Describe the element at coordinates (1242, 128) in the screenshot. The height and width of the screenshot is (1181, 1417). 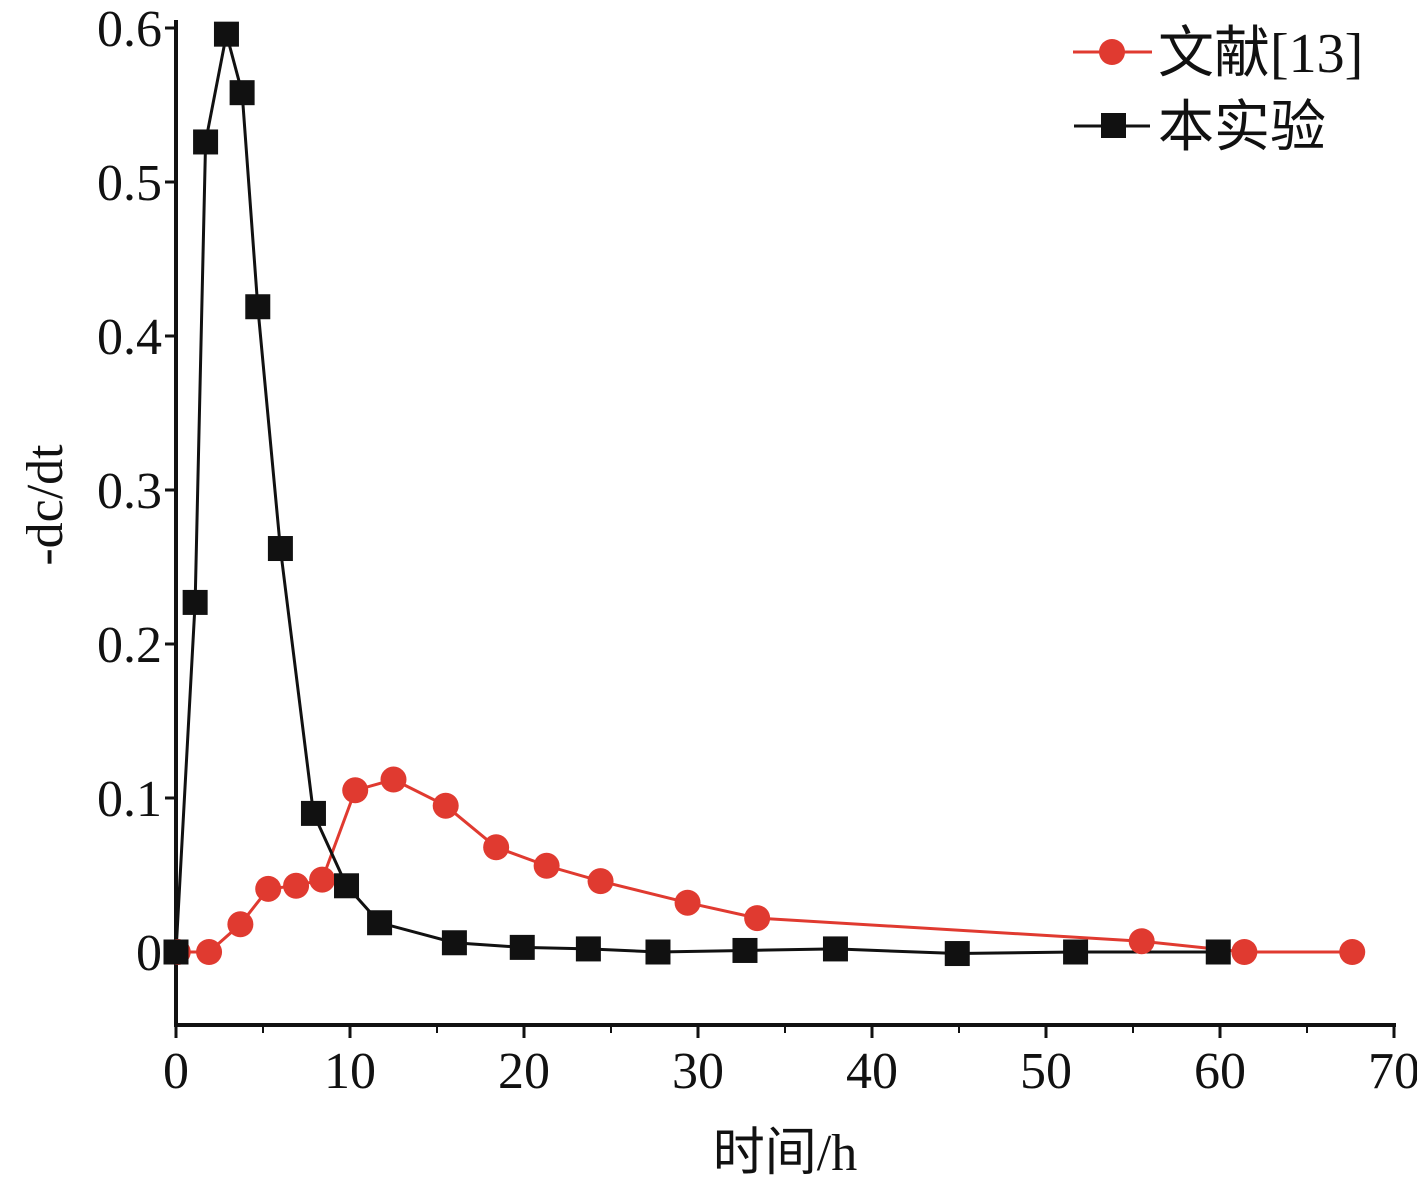
I see `legend-label-1: 本实验` at that location.